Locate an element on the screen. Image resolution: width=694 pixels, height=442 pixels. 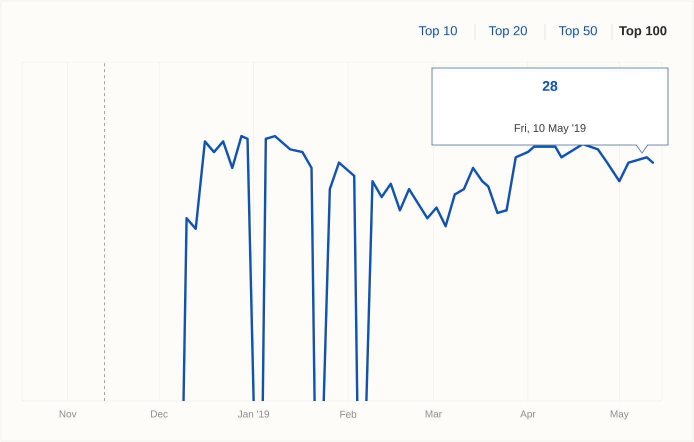
text: Top 100 is located at coordinates (642, 32).